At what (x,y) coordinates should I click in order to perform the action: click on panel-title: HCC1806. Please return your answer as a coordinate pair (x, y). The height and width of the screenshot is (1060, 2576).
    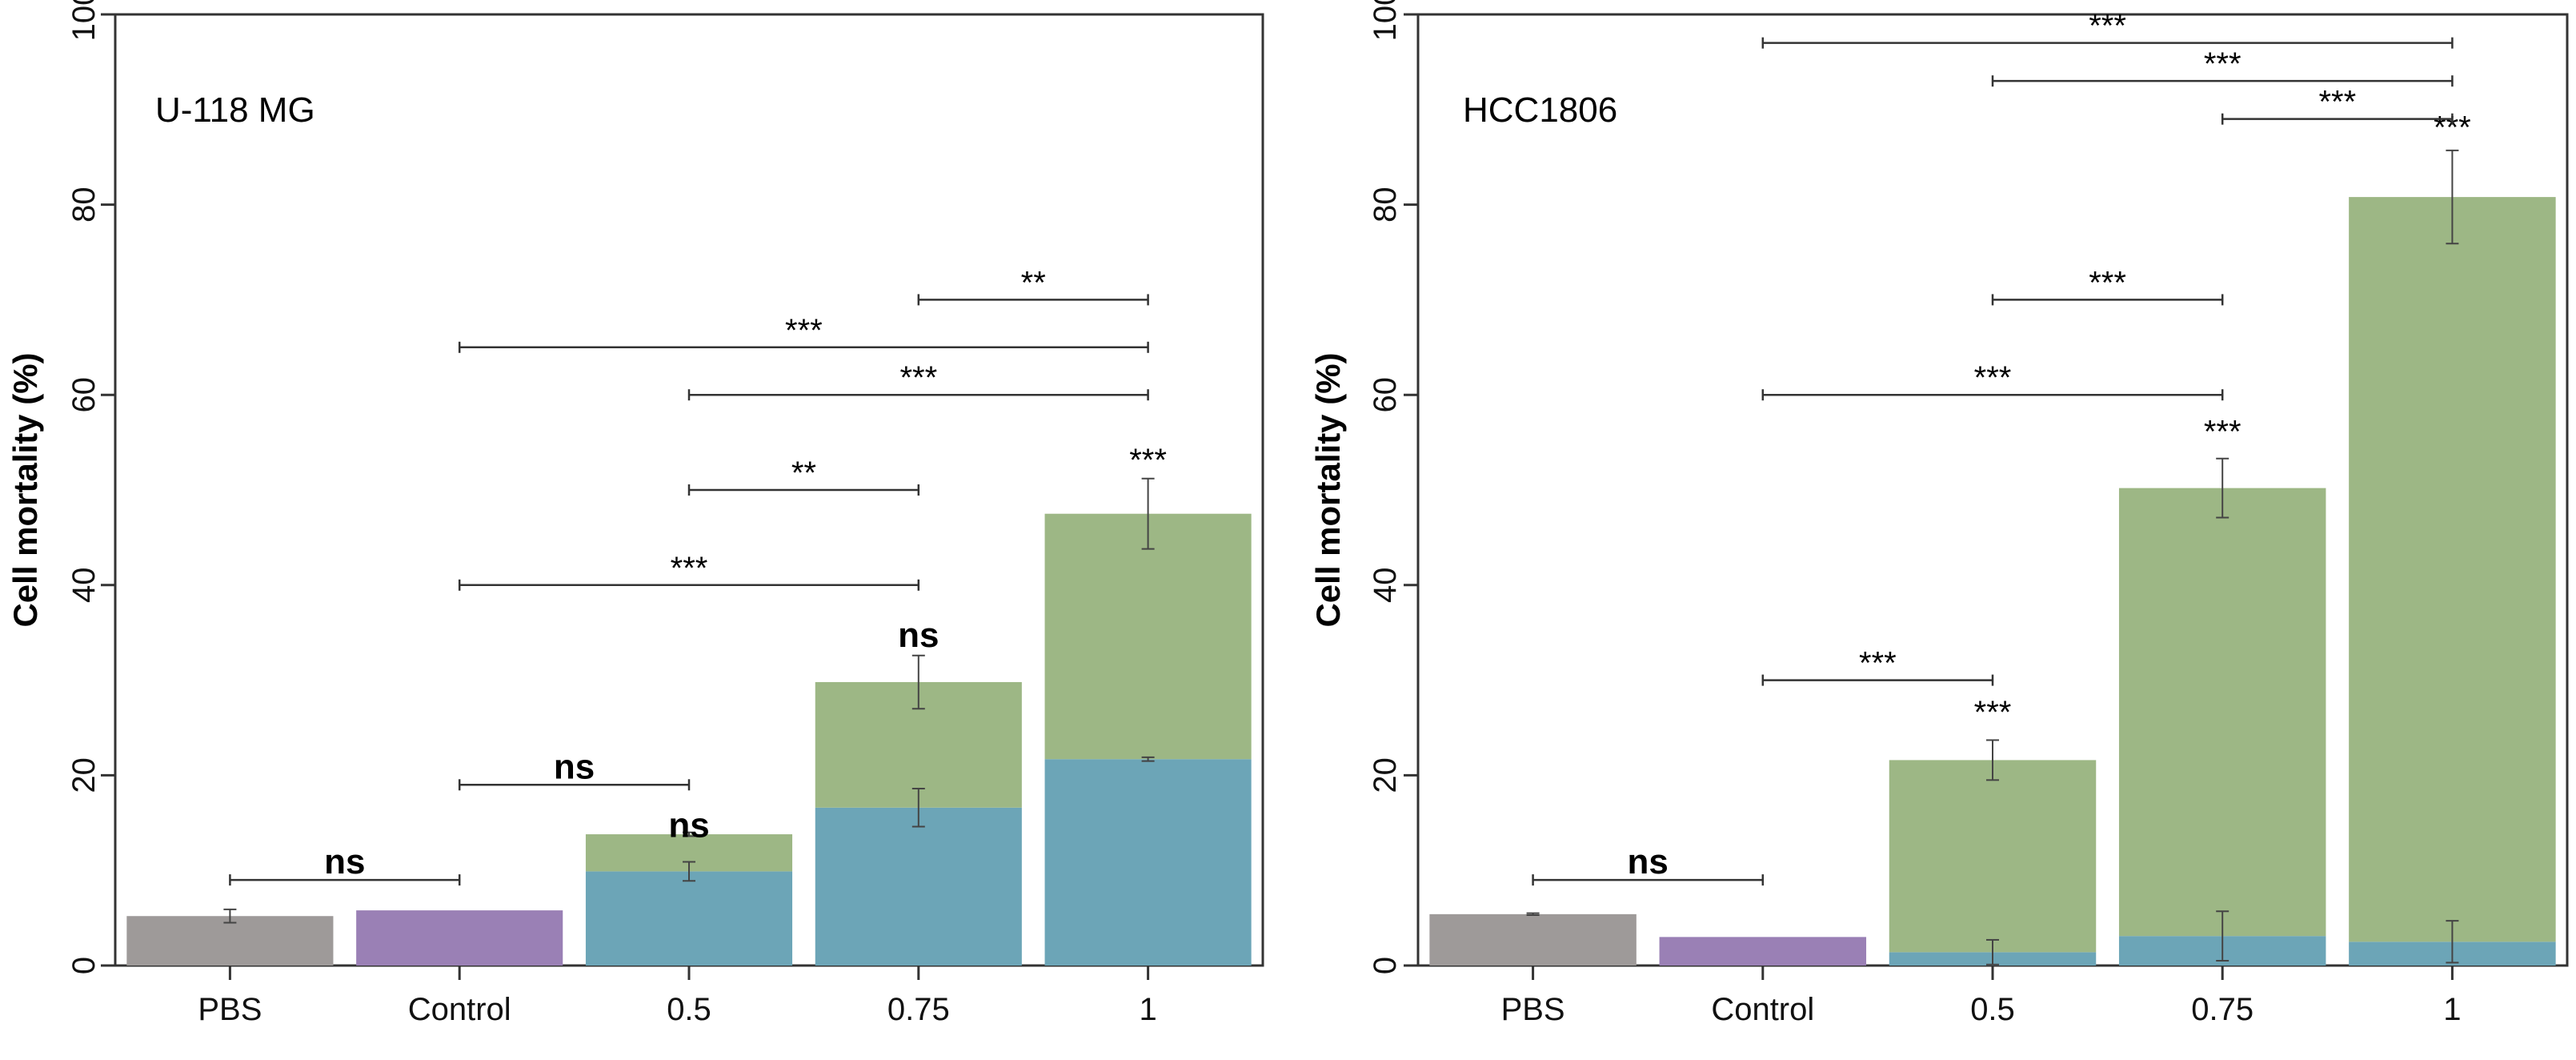
    Looking at the image, I should click on (1540, 110).